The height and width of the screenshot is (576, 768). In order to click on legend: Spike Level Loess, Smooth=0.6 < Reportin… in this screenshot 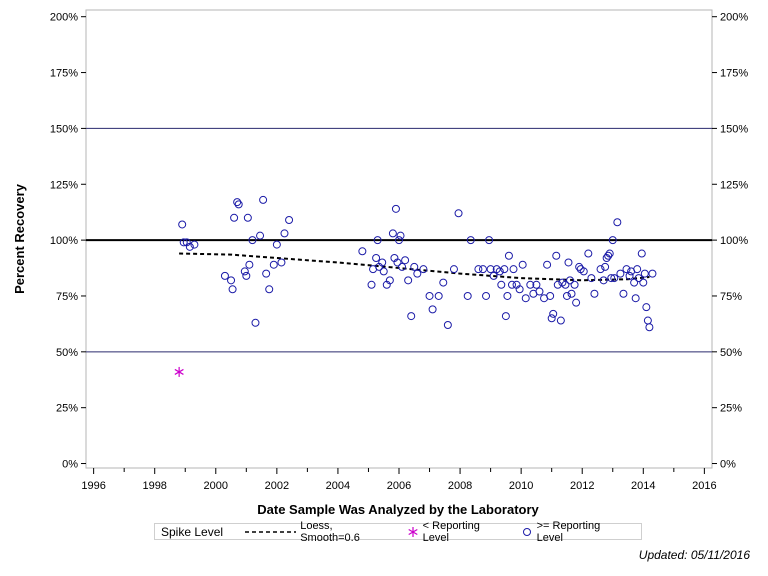, I will do `click(398, 532)`.